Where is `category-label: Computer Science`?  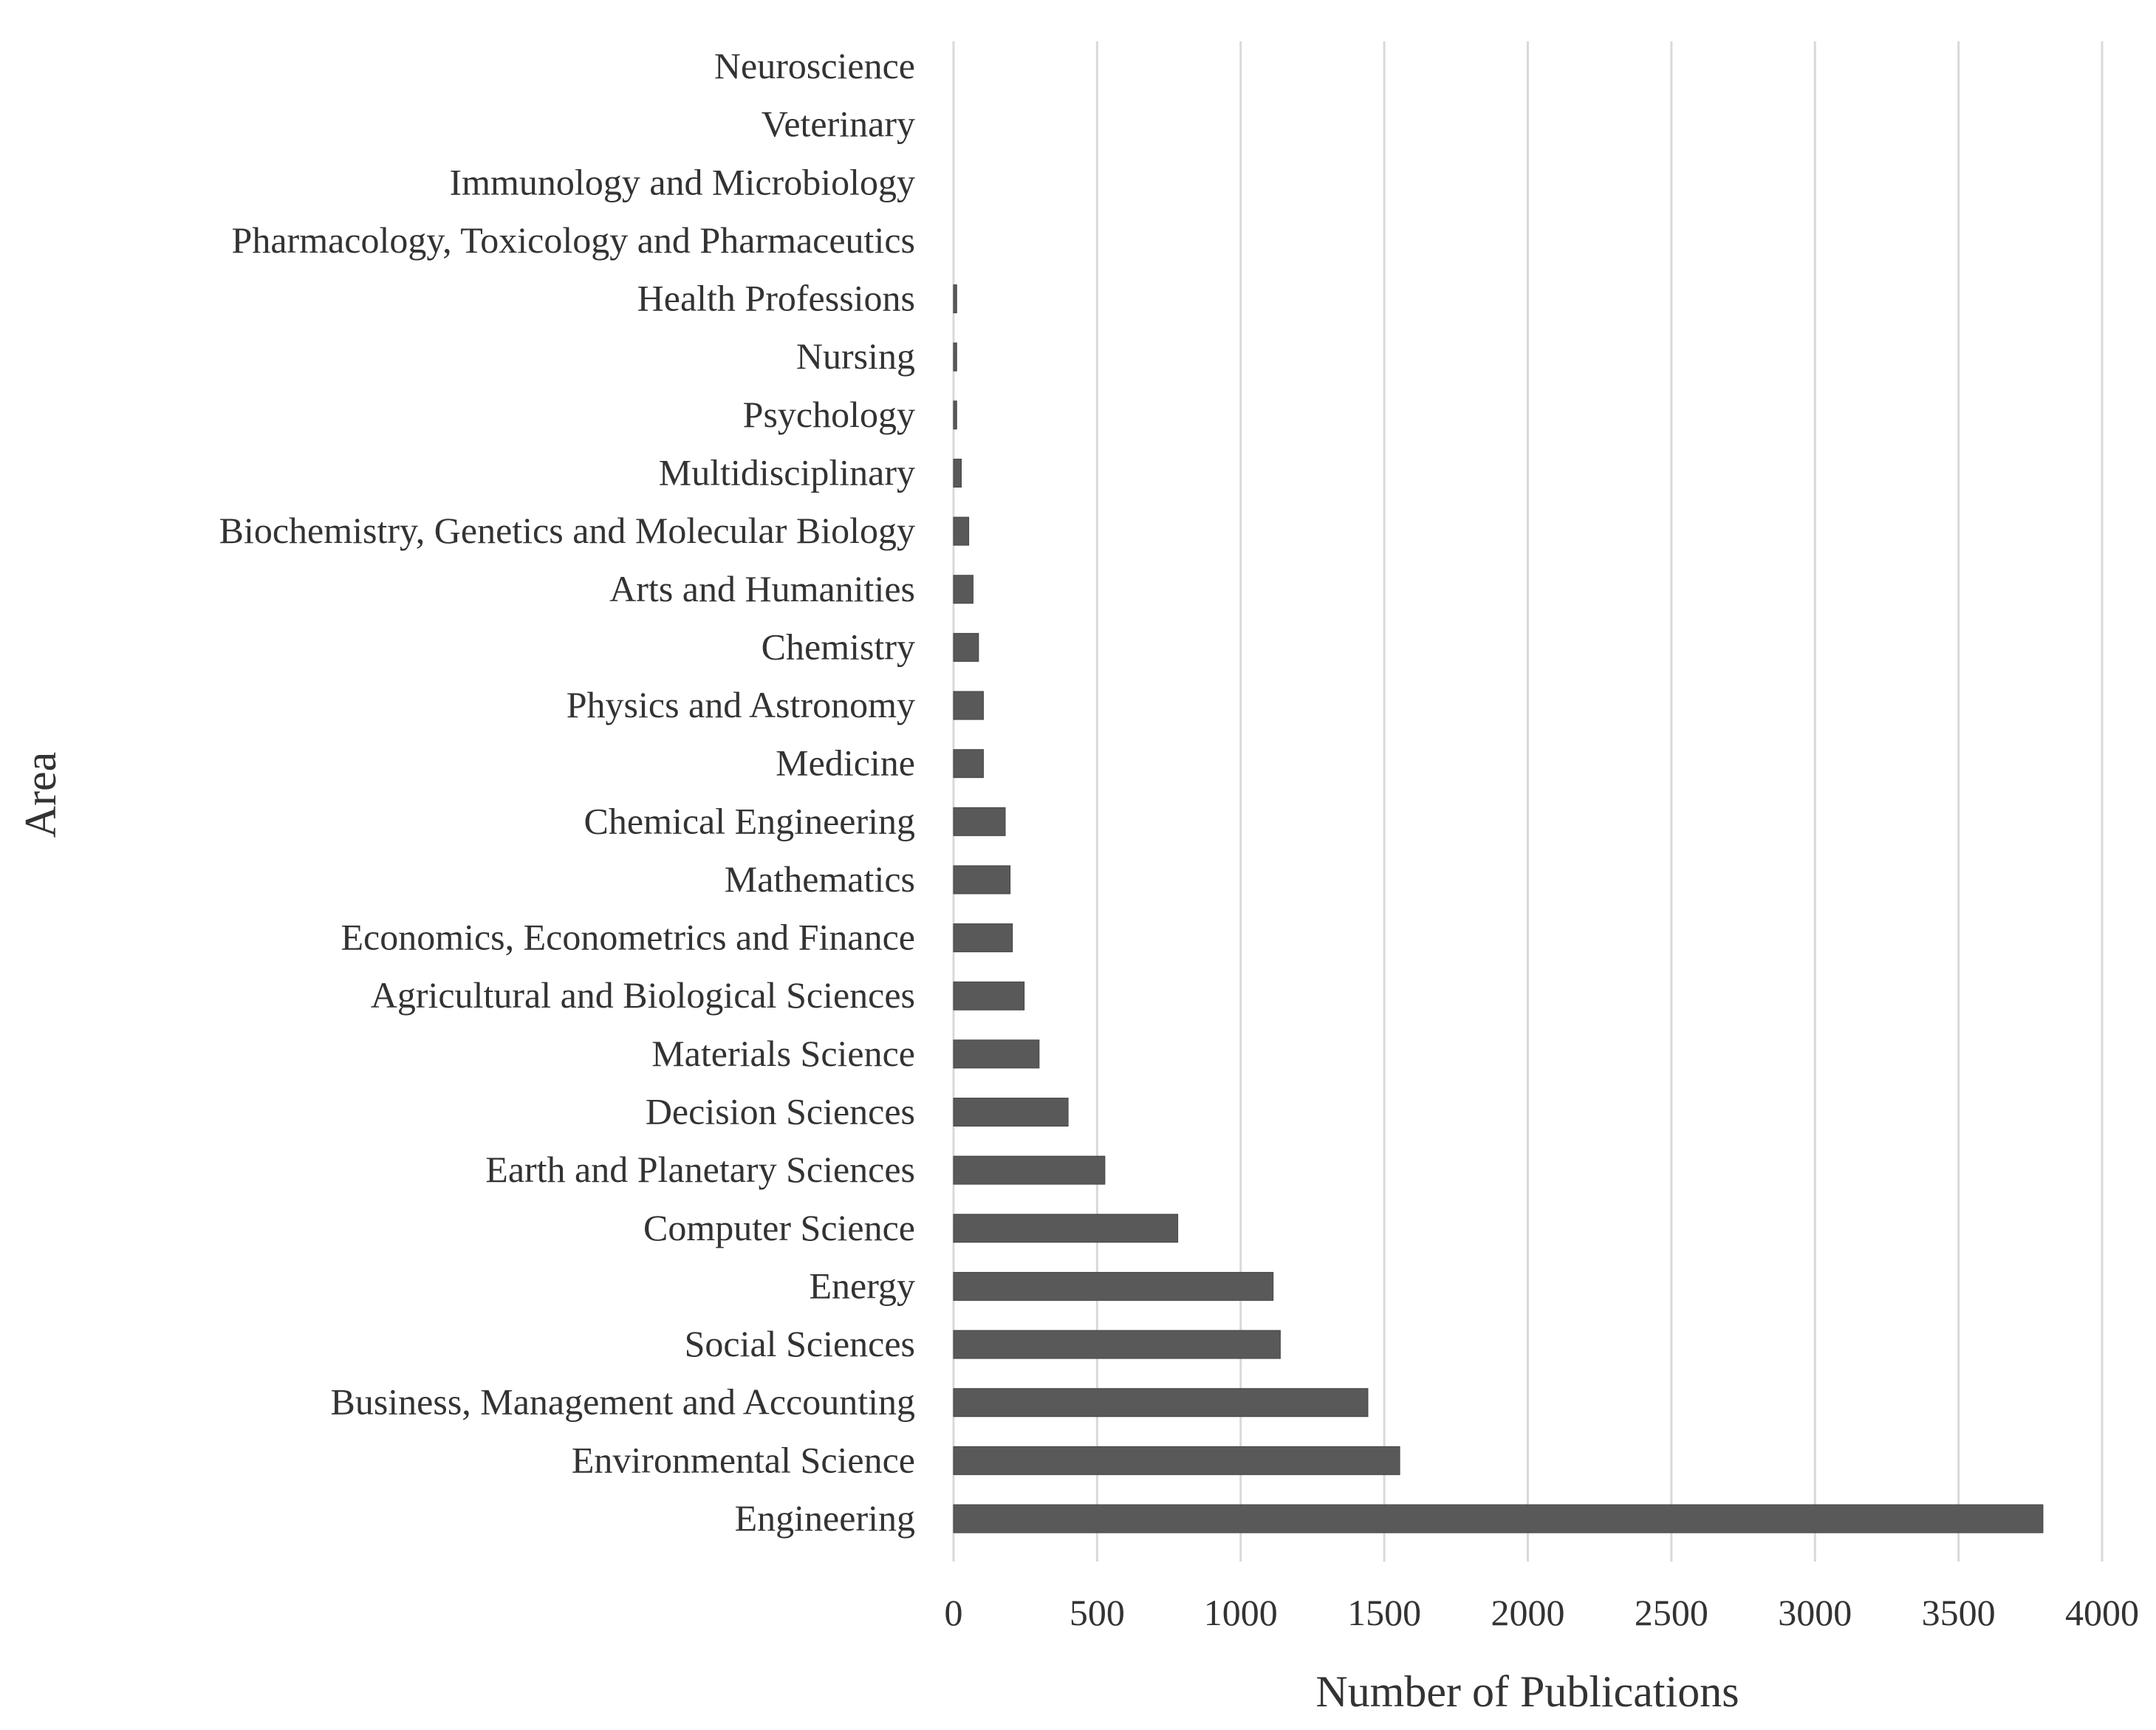 category-label: Computer Science is located at coordinates (779, 1227).